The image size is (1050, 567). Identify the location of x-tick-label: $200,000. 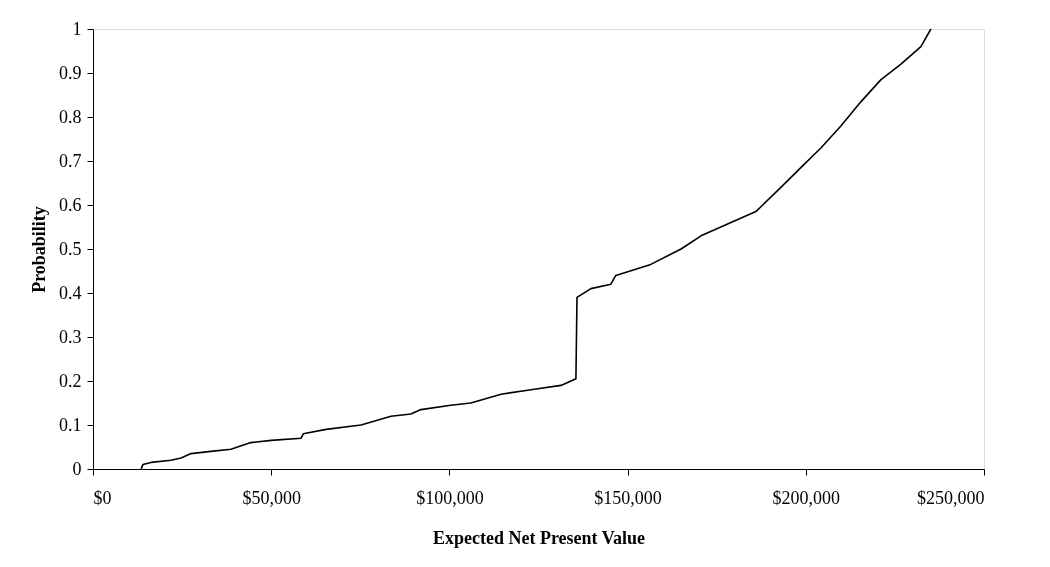
(806, 497).